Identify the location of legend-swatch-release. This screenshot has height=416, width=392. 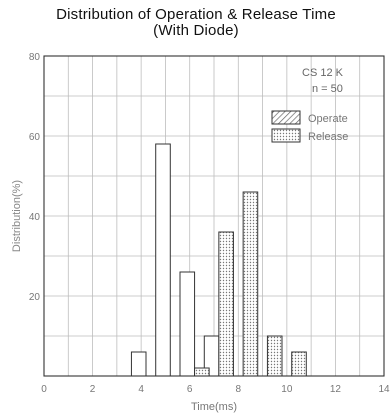
(286, 135).